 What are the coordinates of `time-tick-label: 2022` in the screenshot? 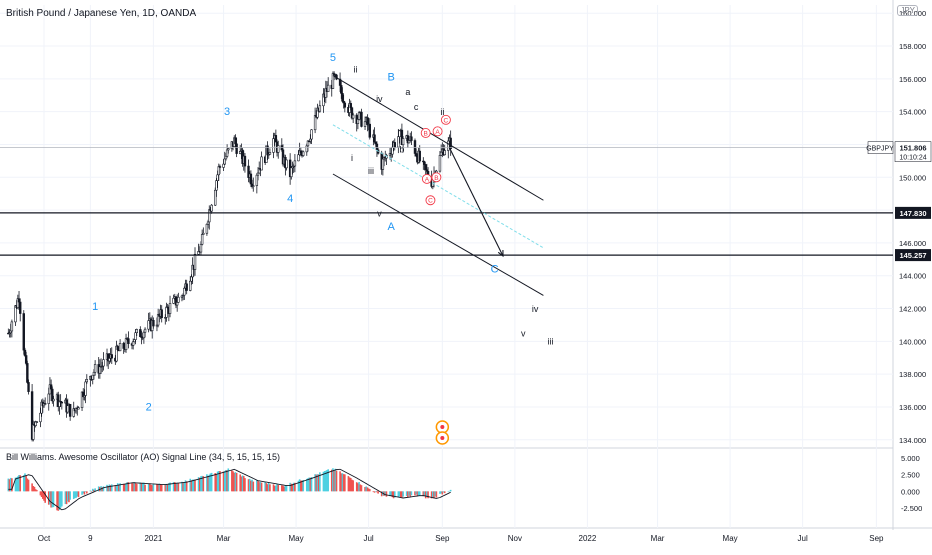 It's located at (588, 538).